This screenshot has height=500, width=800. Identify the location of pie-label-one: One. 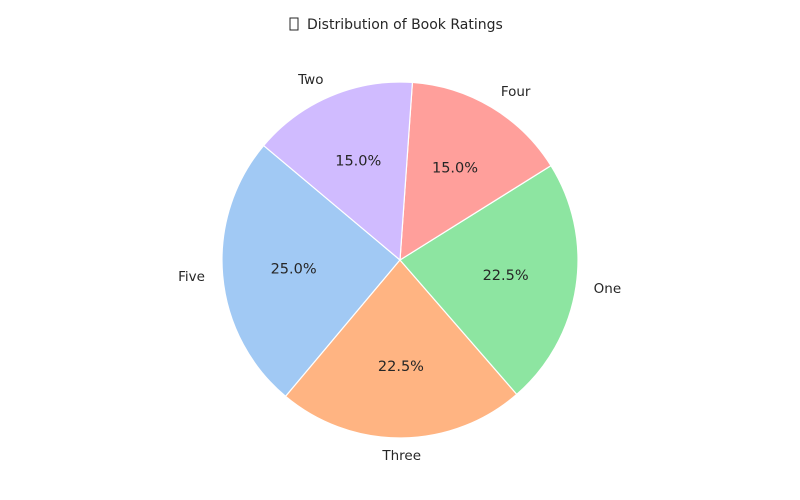
(608, 289).